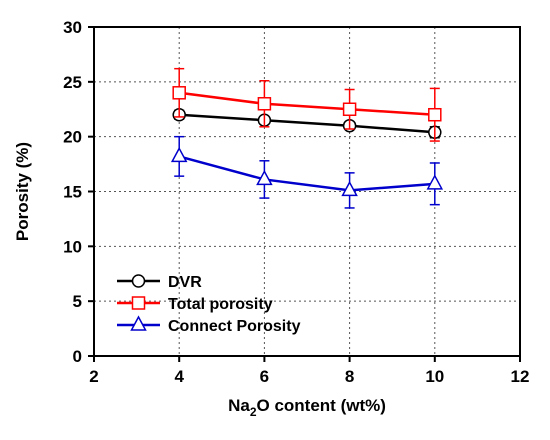 Image resolution: width=550 pixels, height=440 pixels. Describe the element at coordinates (72, 192) in the screenshot. I see `y-tick-label: 15` at that location.